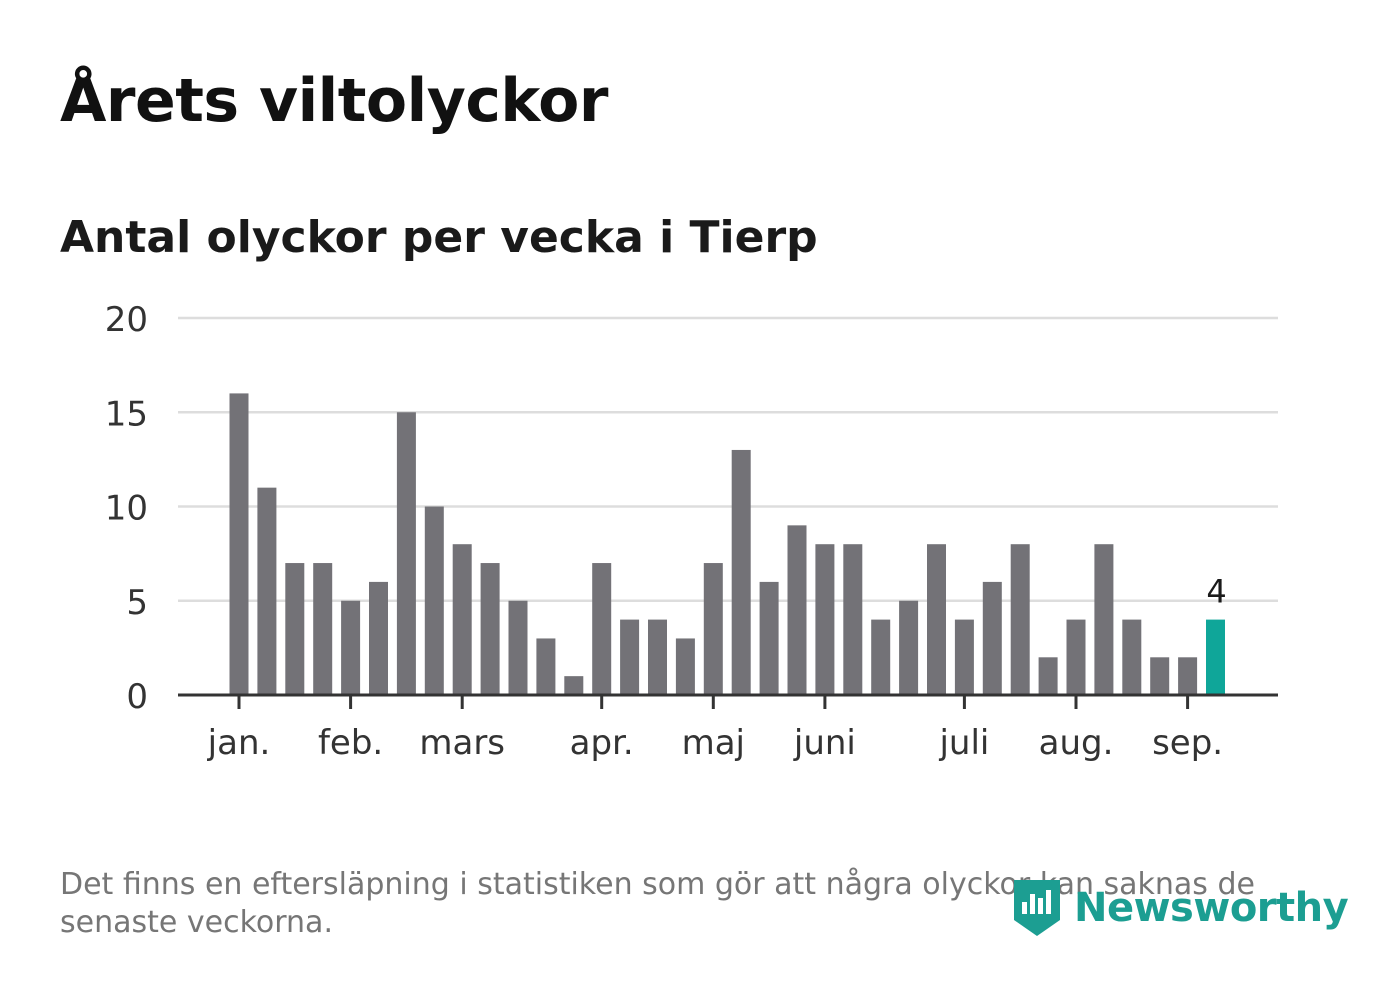 The image size is (1382, 999). Describe the element at coordinates (824, 743) in the screenshot. I see `x-tick-label: juni` at that location.